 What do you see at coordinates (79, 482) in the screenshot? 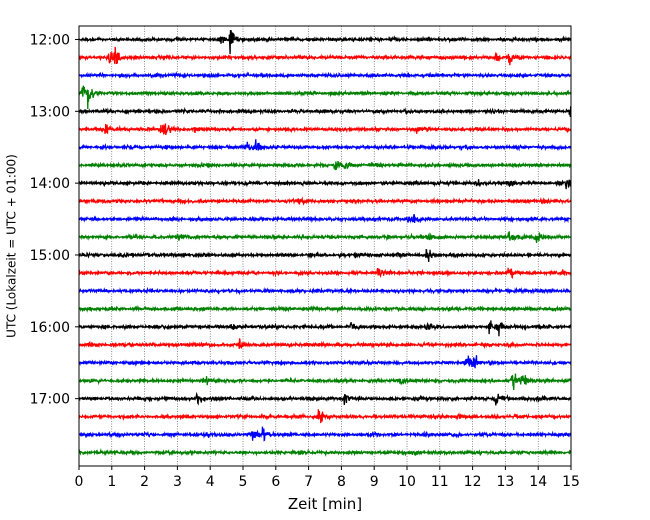
I see `x-tick-label: 0` at bounding box center [79, 482].